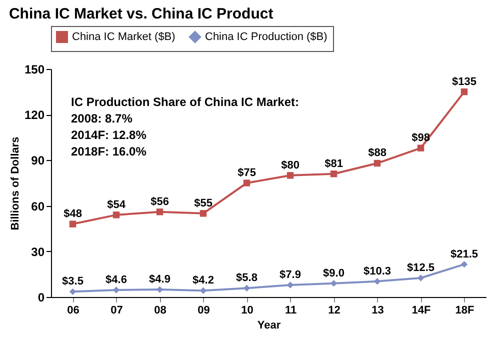 The width and height of the screenshot is (500, 338). I want to click on x-tick-label: 09, so click(204, 310).